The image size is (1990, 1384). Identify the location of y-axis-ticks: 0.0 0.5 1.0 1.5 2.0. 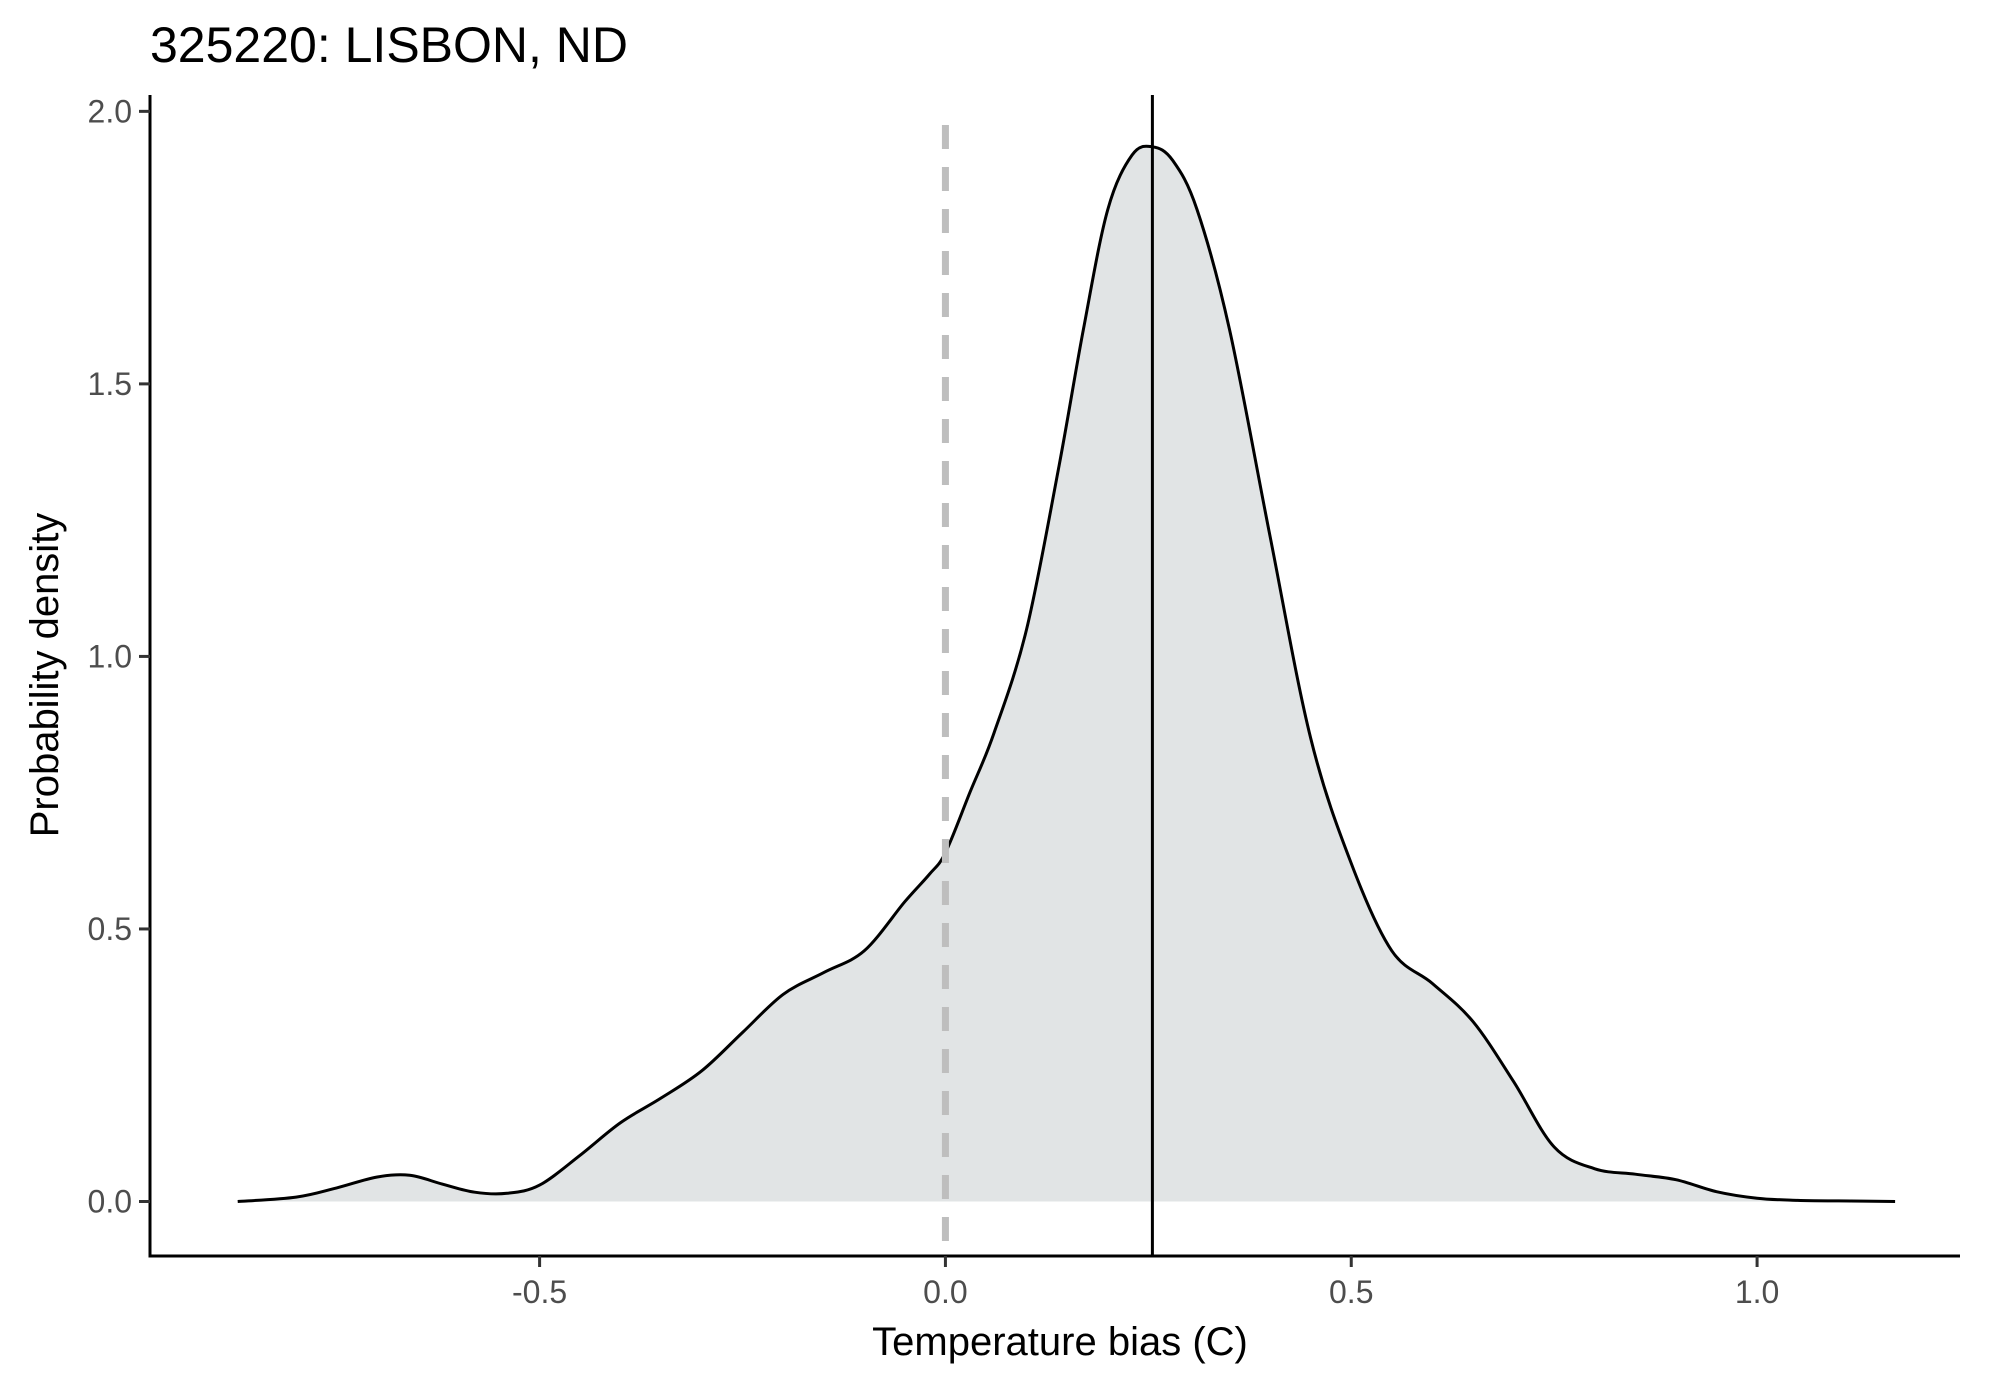
(119, 656).